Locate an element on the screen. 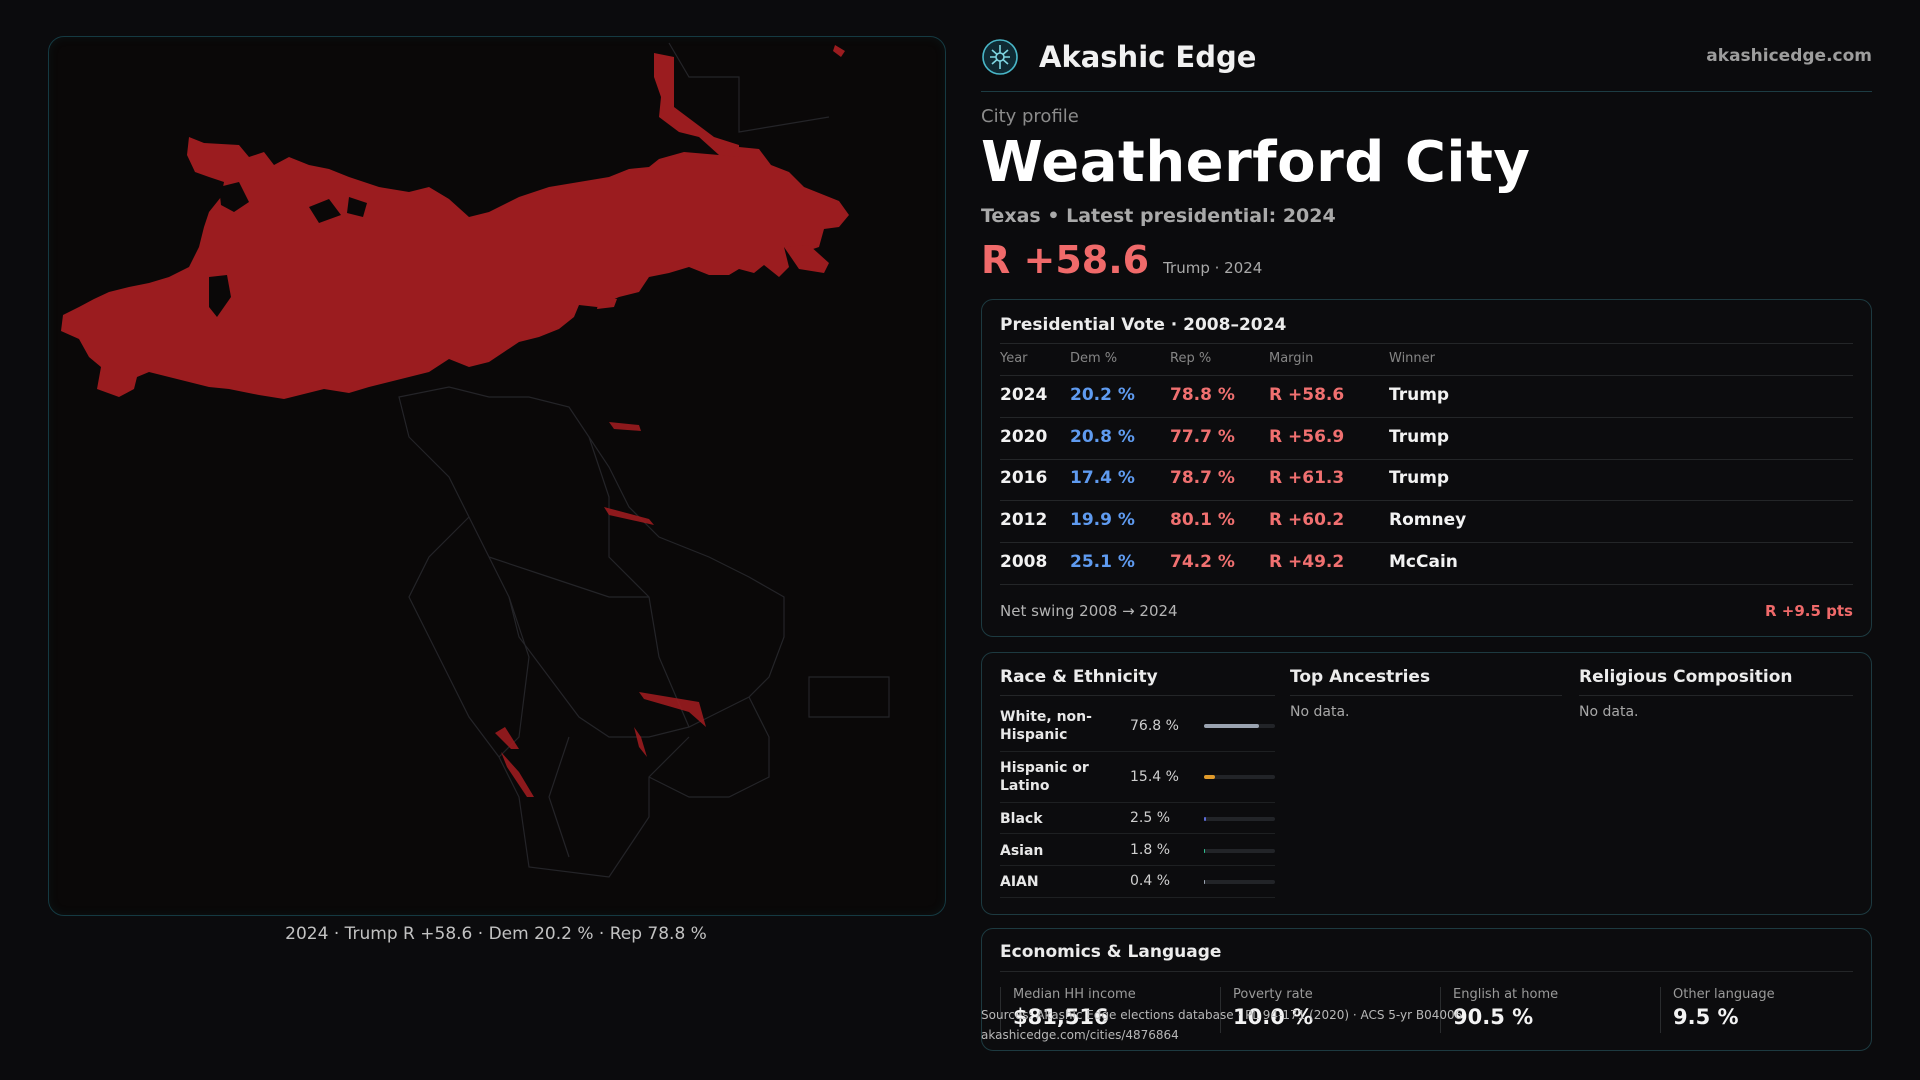  header-divider is located at coordinates (1426, 91).